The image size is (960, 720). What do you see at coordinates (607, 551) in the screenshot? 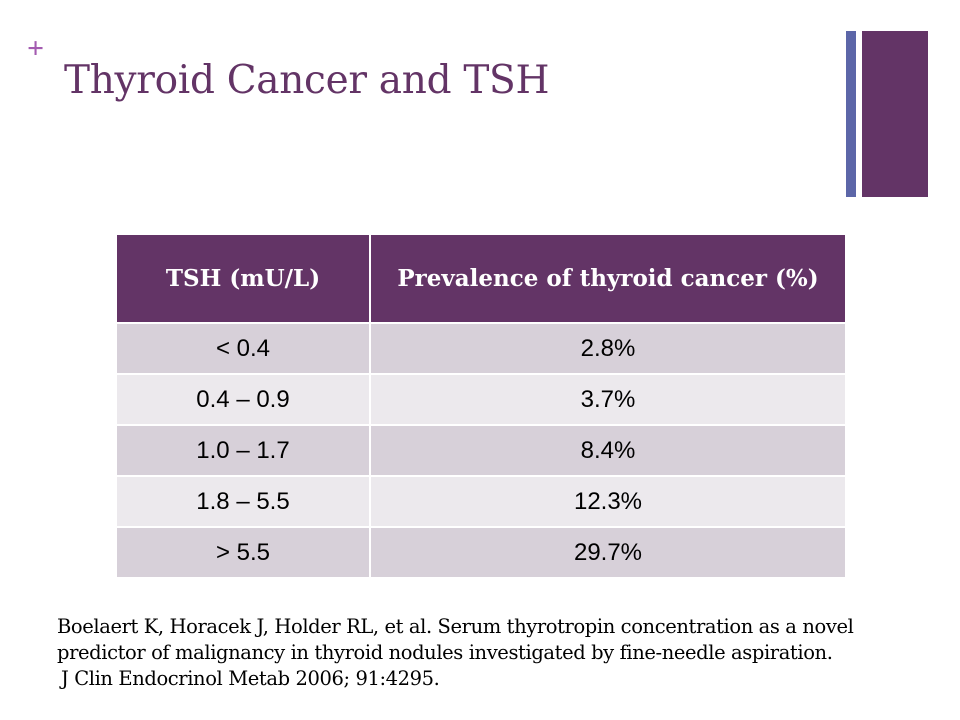
I see `prevalence-cell: 29.7%` at bounding box center [607, 551].